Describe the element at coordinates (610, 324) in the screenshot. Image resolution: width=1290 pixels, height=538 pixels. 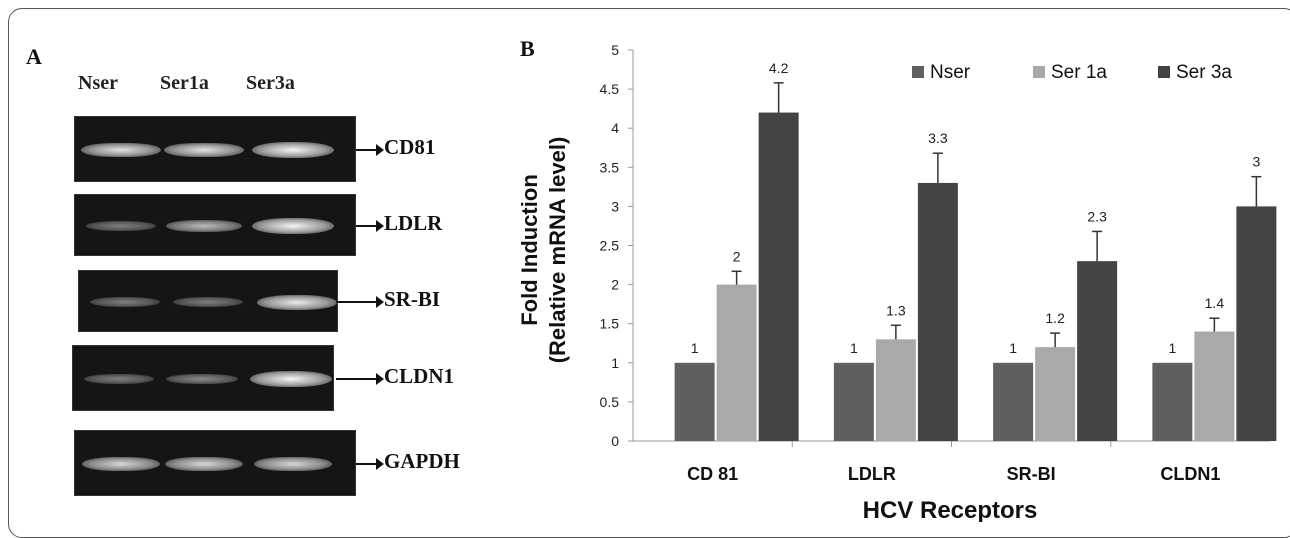
I see `y-tick-label: 1.5` at that location.